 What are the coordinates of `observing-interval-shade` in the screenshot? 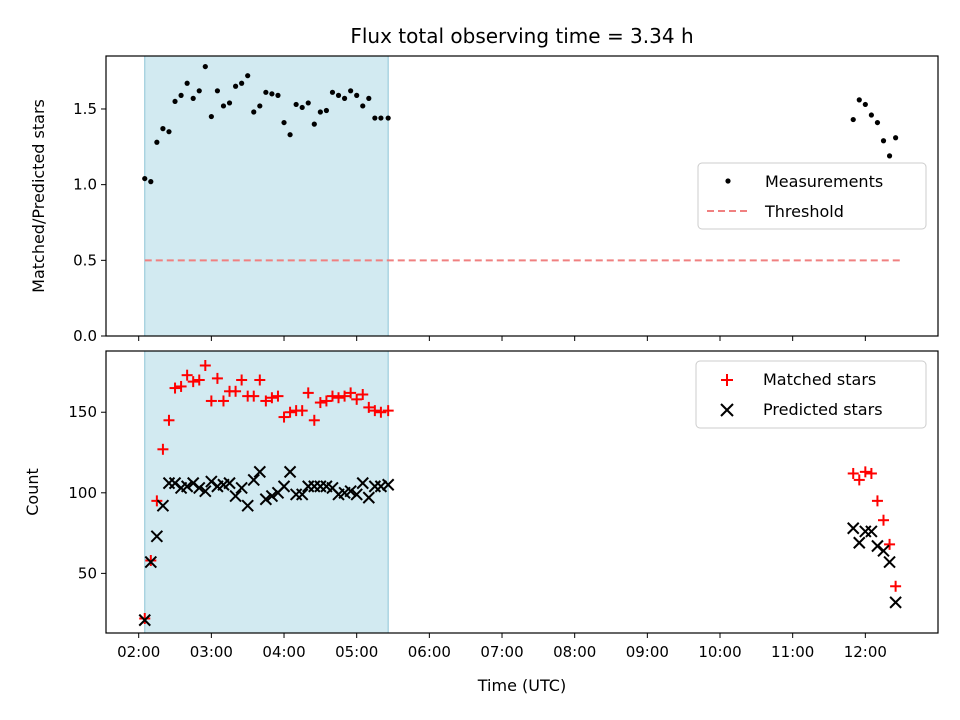 It's located at (266, 196).